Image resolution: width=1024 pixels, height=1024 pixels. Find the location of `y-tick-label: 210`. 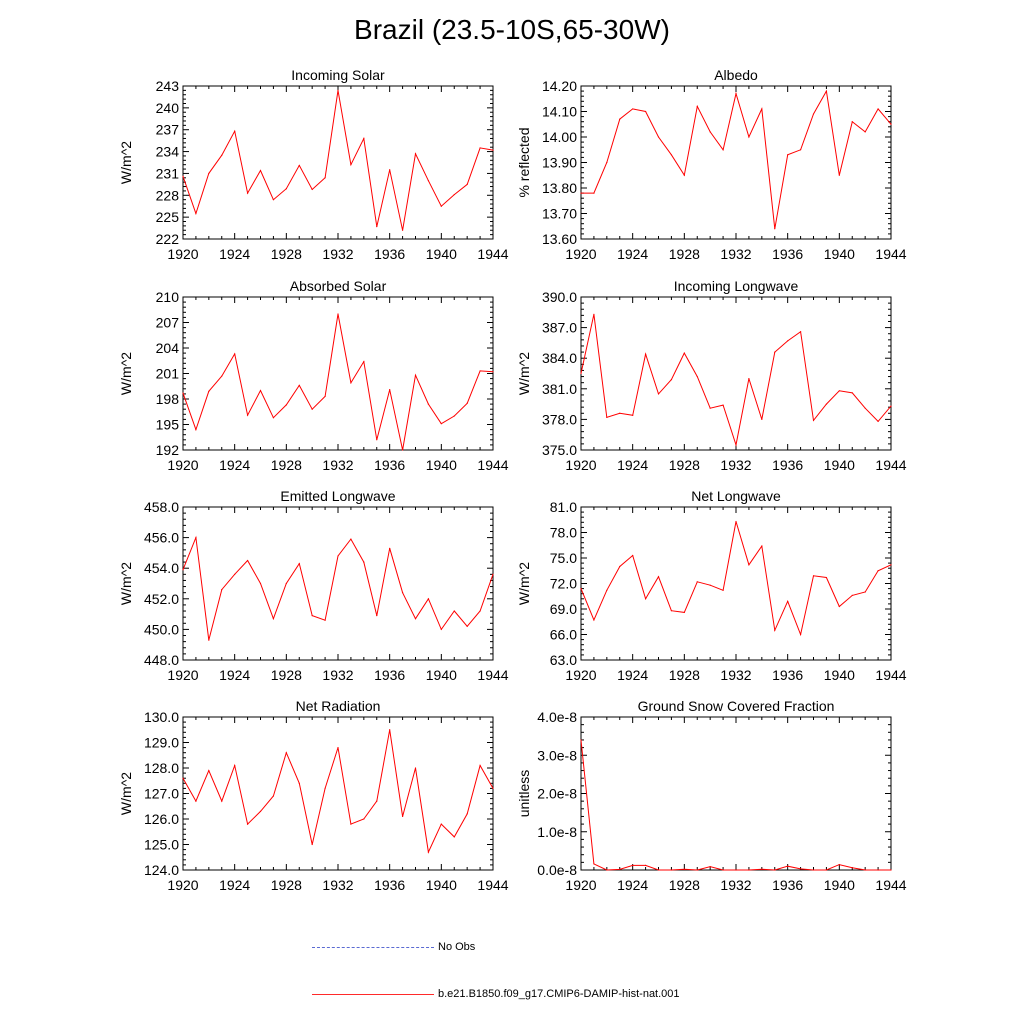

y-tick-label: 210 is located at coordinates (168, 297).